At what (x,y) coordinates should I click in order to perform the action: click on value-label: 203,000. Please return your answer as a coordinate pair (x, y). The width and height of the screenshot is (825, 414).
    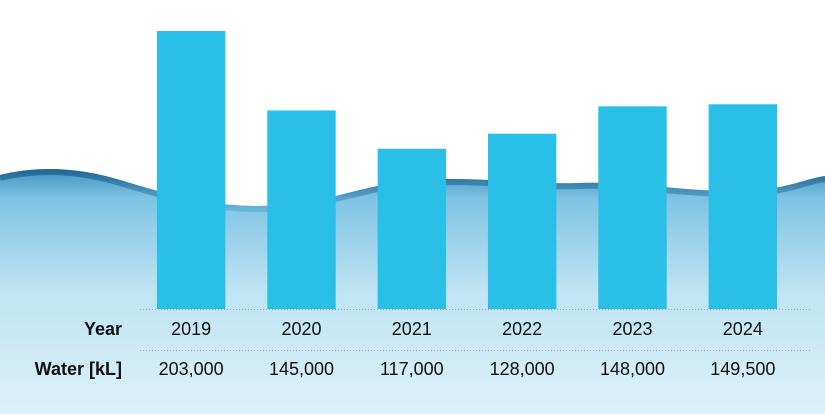
    Looking at the image, I should click on (191, 369).